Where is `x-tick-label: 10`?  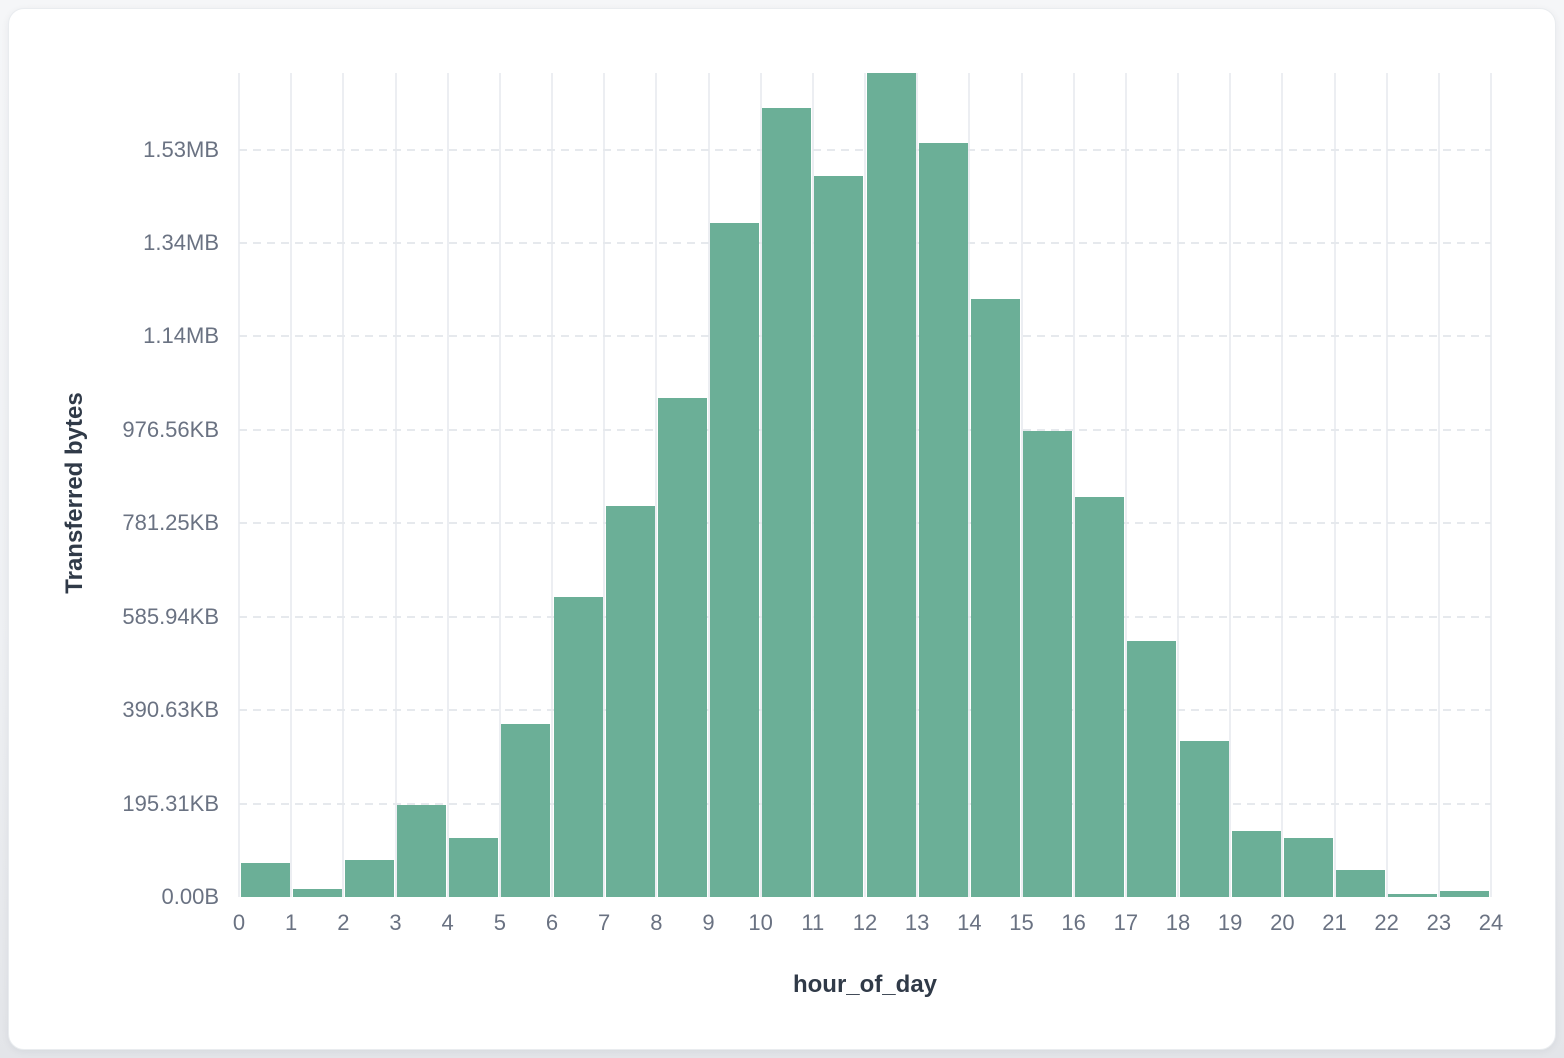 x-tick-label: 10 is located at coordinates (760, 922).